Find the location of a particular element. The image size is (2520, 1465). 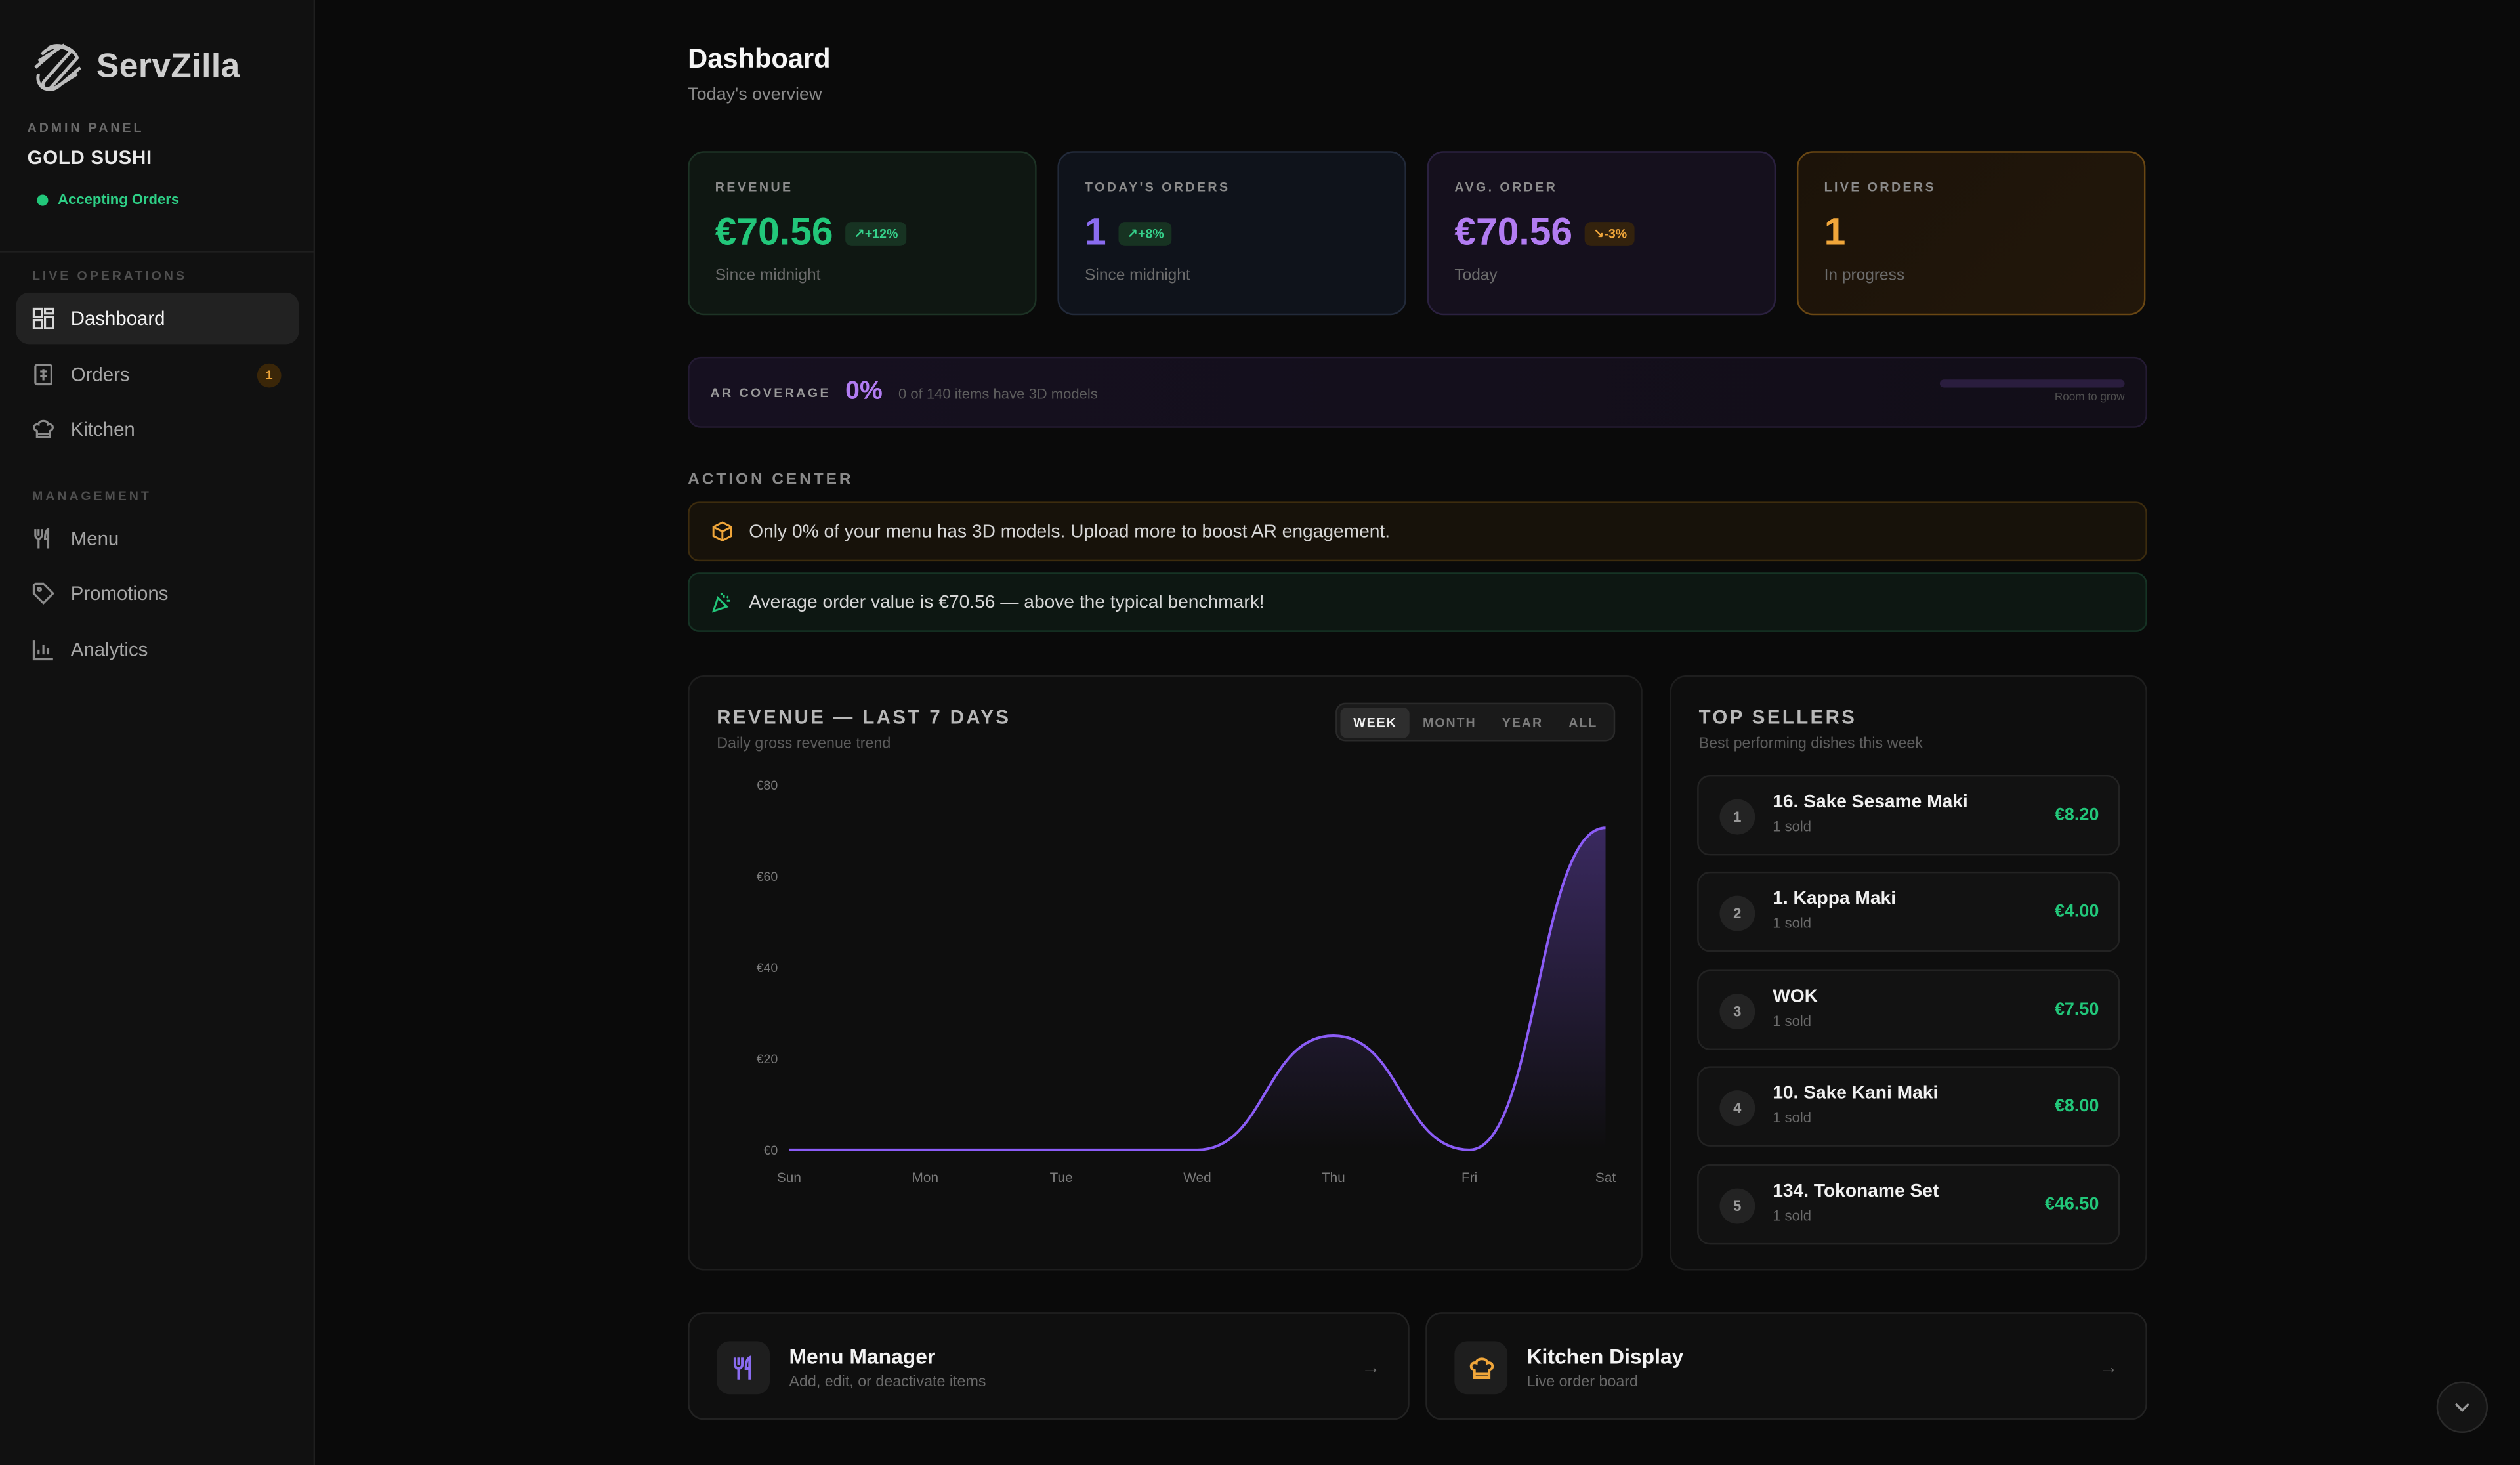

stat-card-orders: TODAY'S ORDERS 1 ↗+8% Since midnight is located at coordinates (1231, 233).